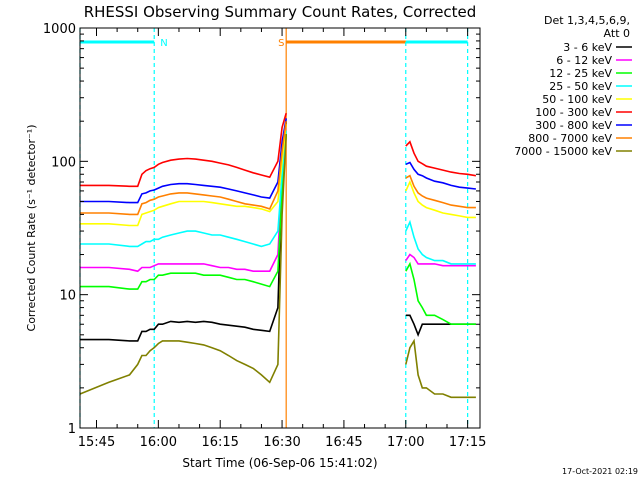  I want to click on legend-label-0: 3 - 6 keV, so click(587, 47).